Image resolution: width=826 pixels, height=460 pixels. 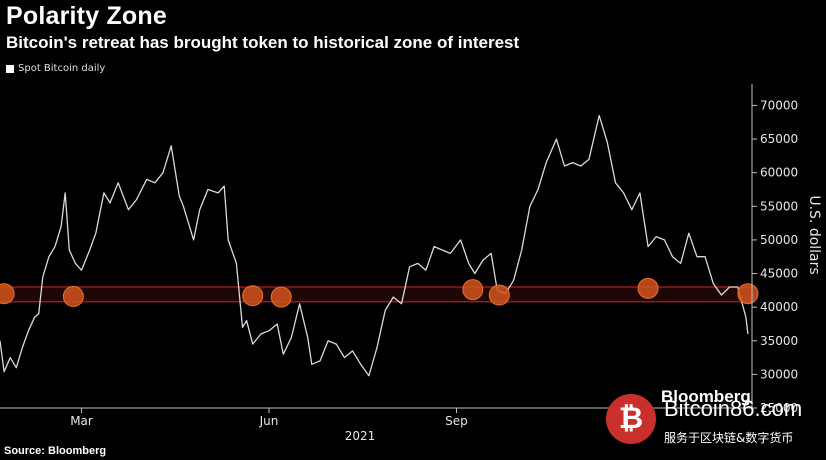 I want to click on legend: Spot Bitcoin daily, so click(x=55, y=68).